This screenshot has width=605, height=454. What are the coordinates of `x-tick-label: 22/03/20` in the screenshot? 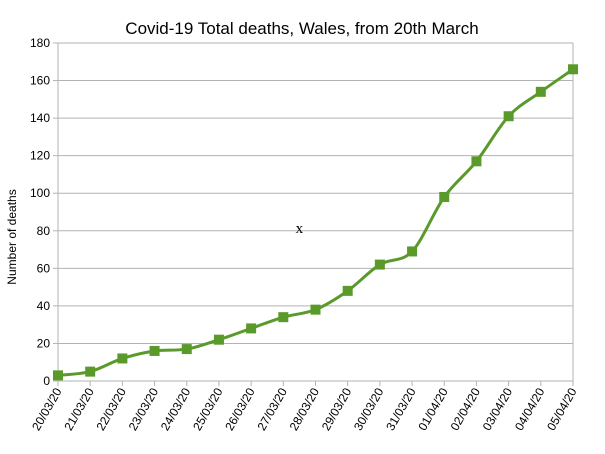 It's located at (111, 409).